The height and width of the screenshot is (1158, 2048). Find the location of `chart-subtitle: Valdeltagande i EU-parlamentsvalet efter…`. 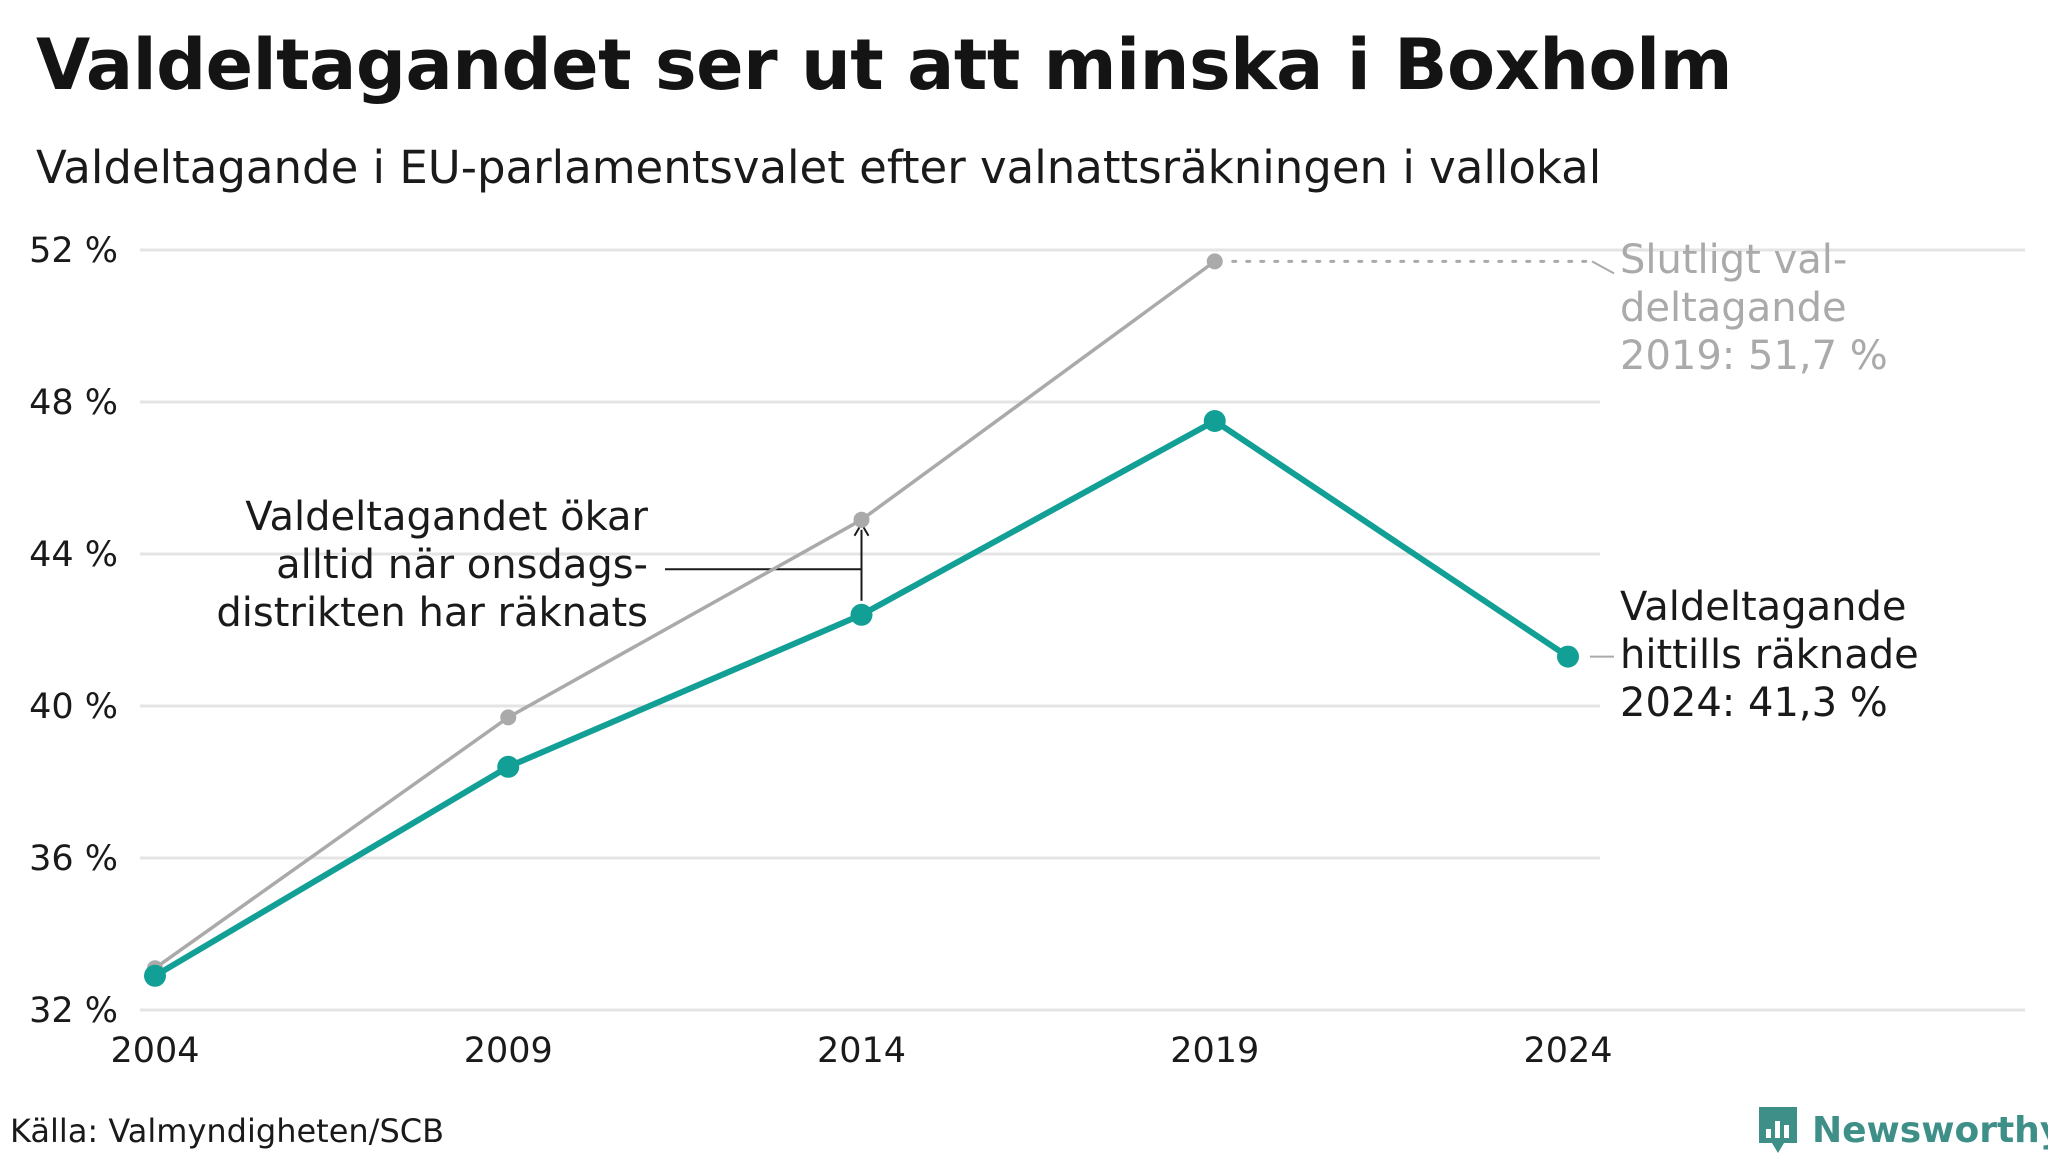

chart-subtitle: Valdeltagande i EU-parlamentsvalet efter… is located at coordinates (819, 167).